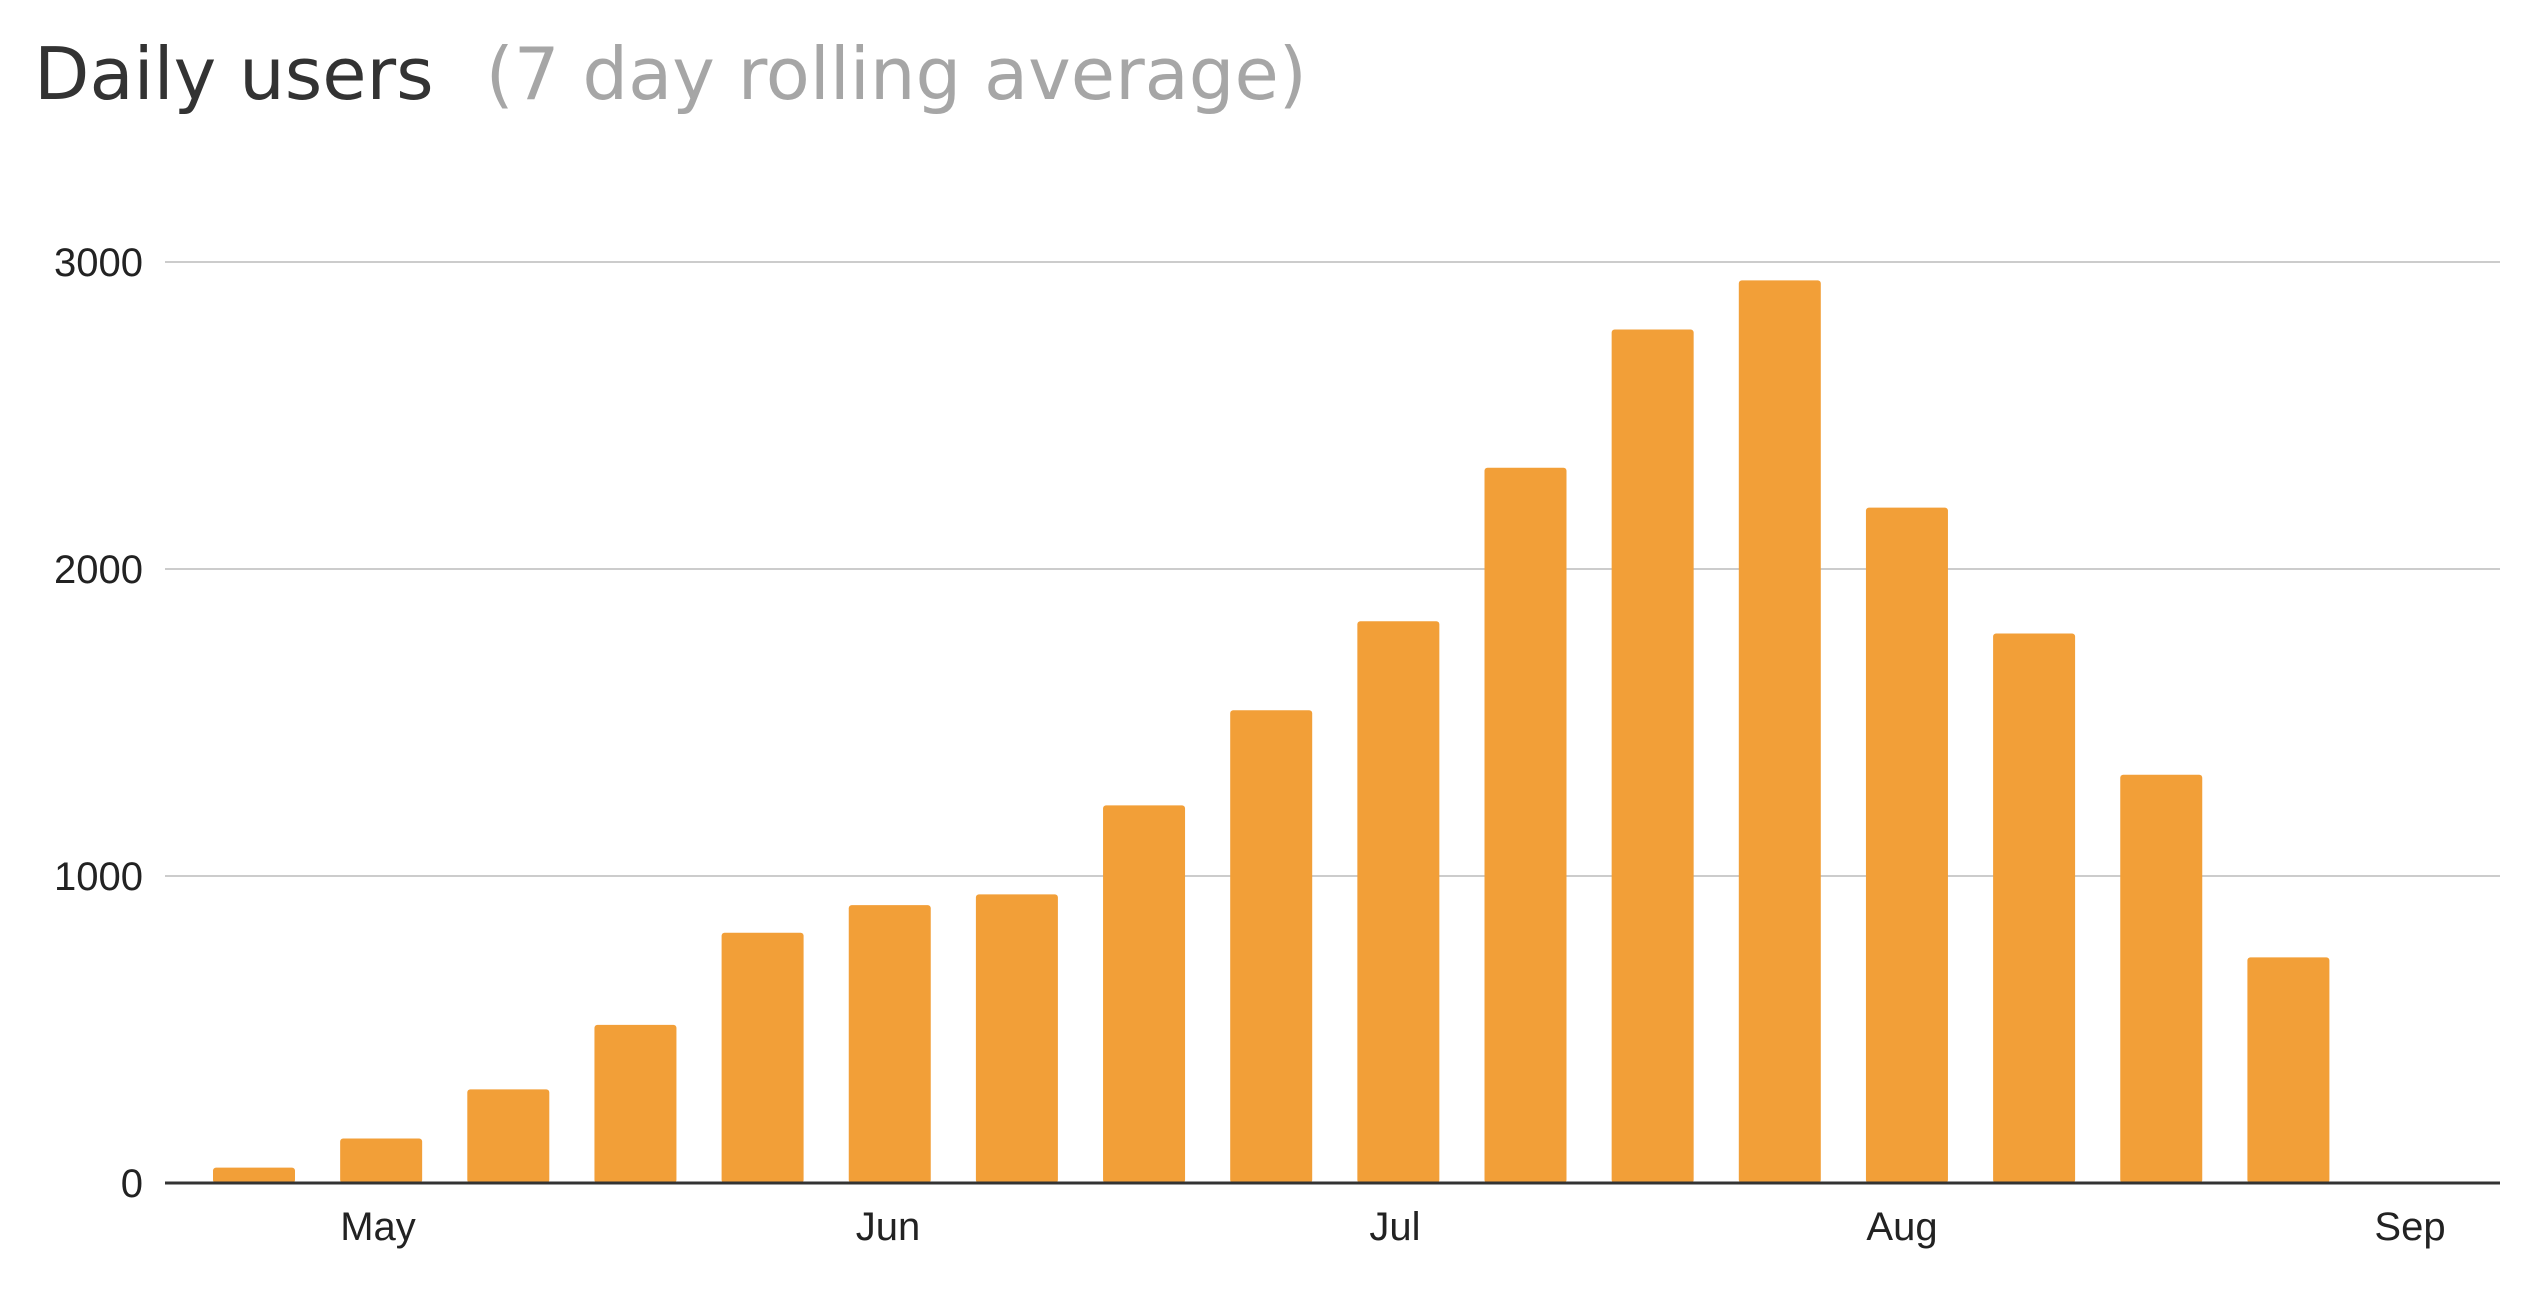 The width and height of the screenshot is (2534, 1292). I want to click on y-tick-label: 1000, so click(98, 877).